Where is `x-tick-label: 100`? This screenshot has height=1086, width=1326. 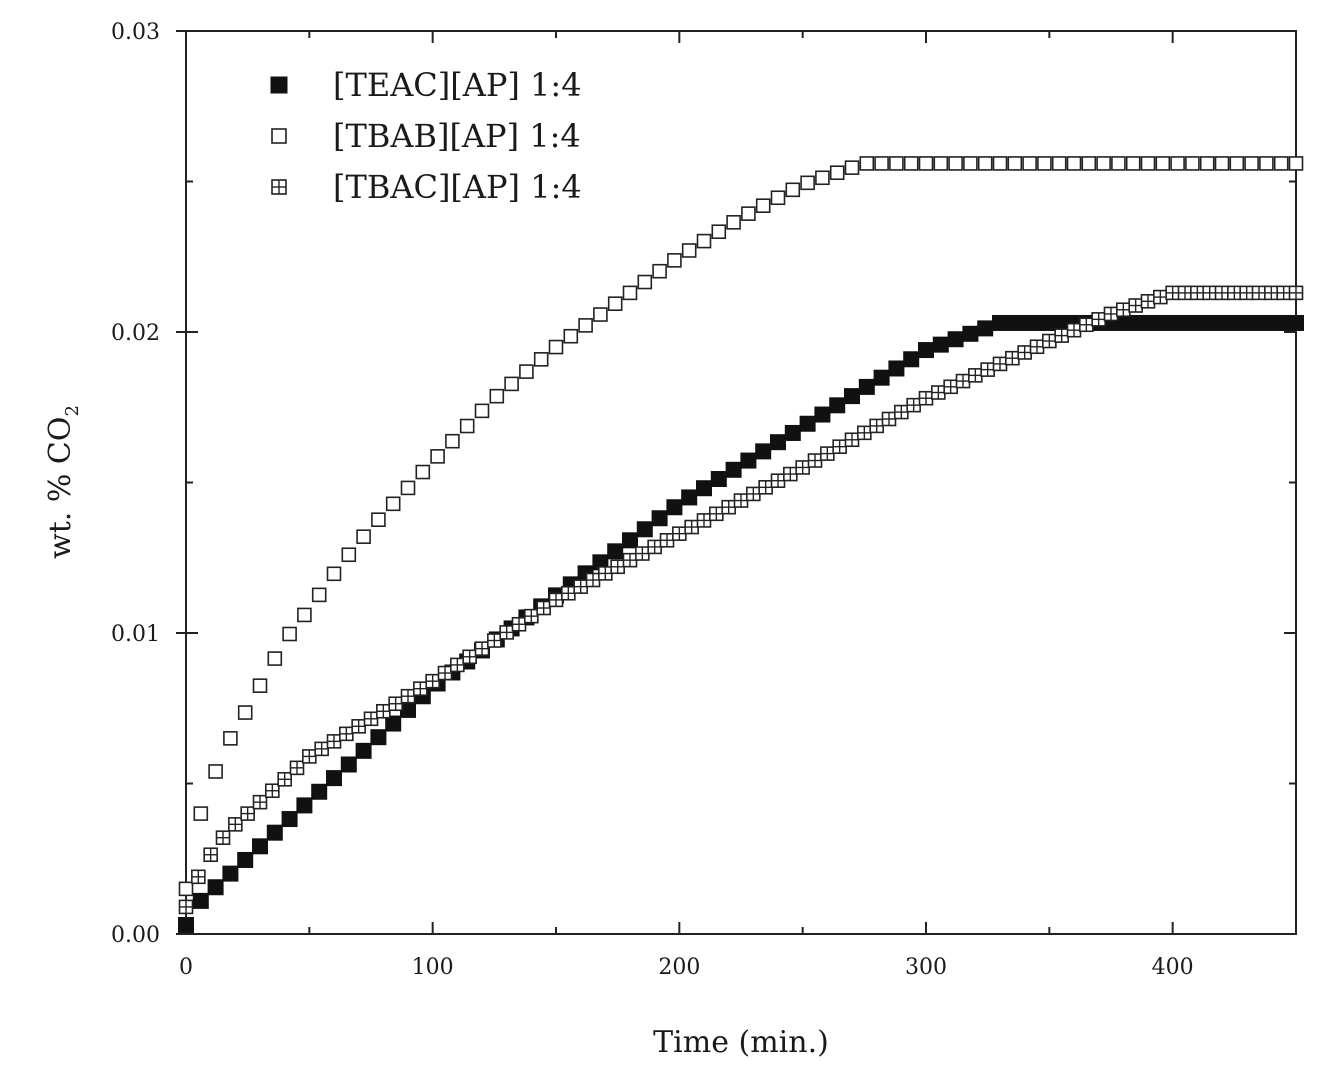 x-tick-label: 100 is located at coordinates (433, 967).